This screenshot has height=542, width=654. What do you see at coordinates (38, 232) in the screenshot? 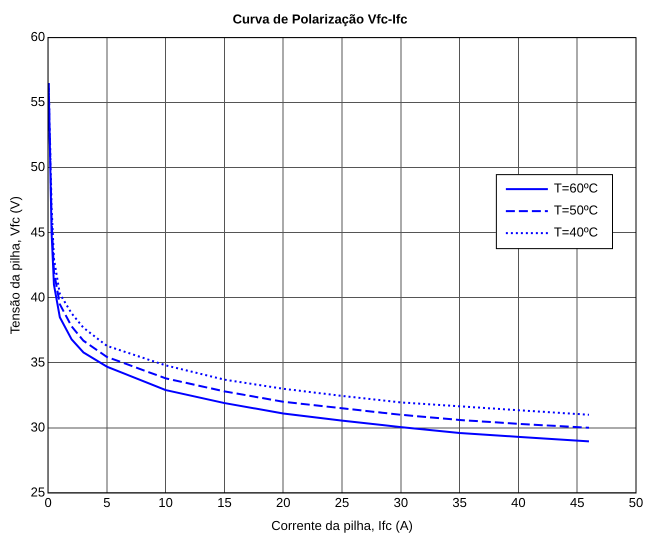
I see `y-tick-label: 45` at bounding box center [38, 232].